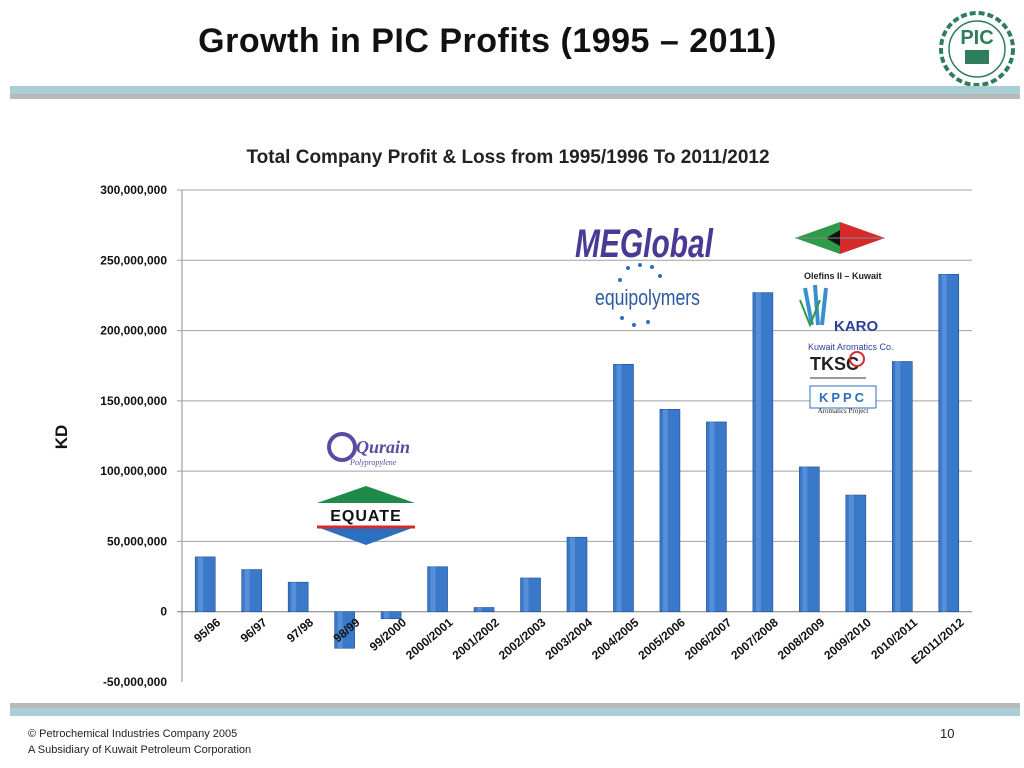  Describe the element at coordinates (133, 260) in the screenshot. I see `y-tick-label: 250,000,000` at that location.